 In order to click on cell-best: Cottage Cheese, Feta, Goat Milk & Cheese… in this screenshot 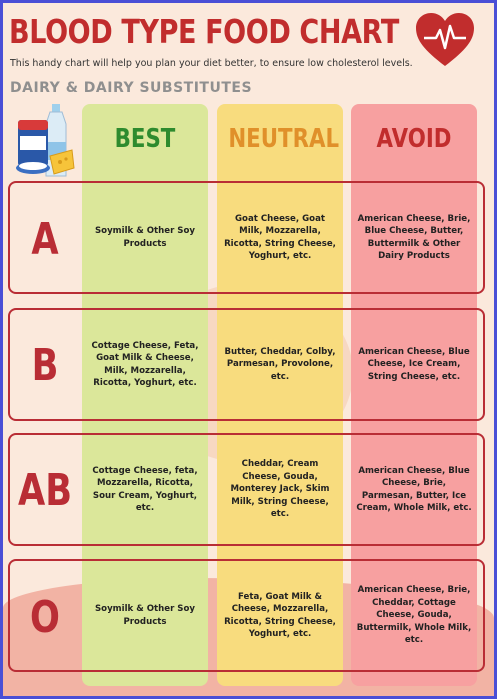, I will do `click(145, 364)`.